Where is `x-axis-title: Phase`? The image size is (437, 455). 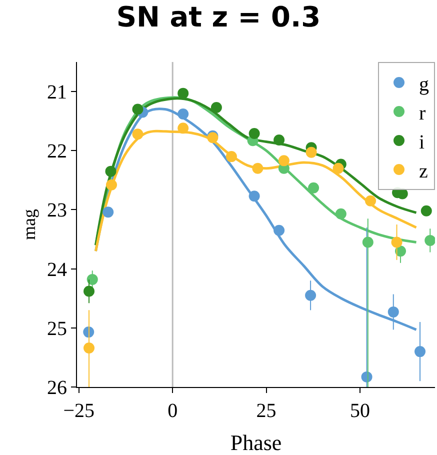
x-axis-title: Phase is located at coordinates (256, 442).